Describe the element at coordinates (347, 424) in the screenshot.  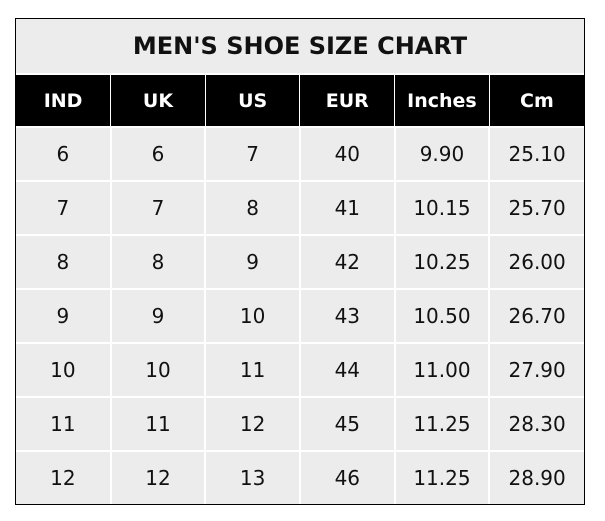
I see `cell-eur: 45` at that location.